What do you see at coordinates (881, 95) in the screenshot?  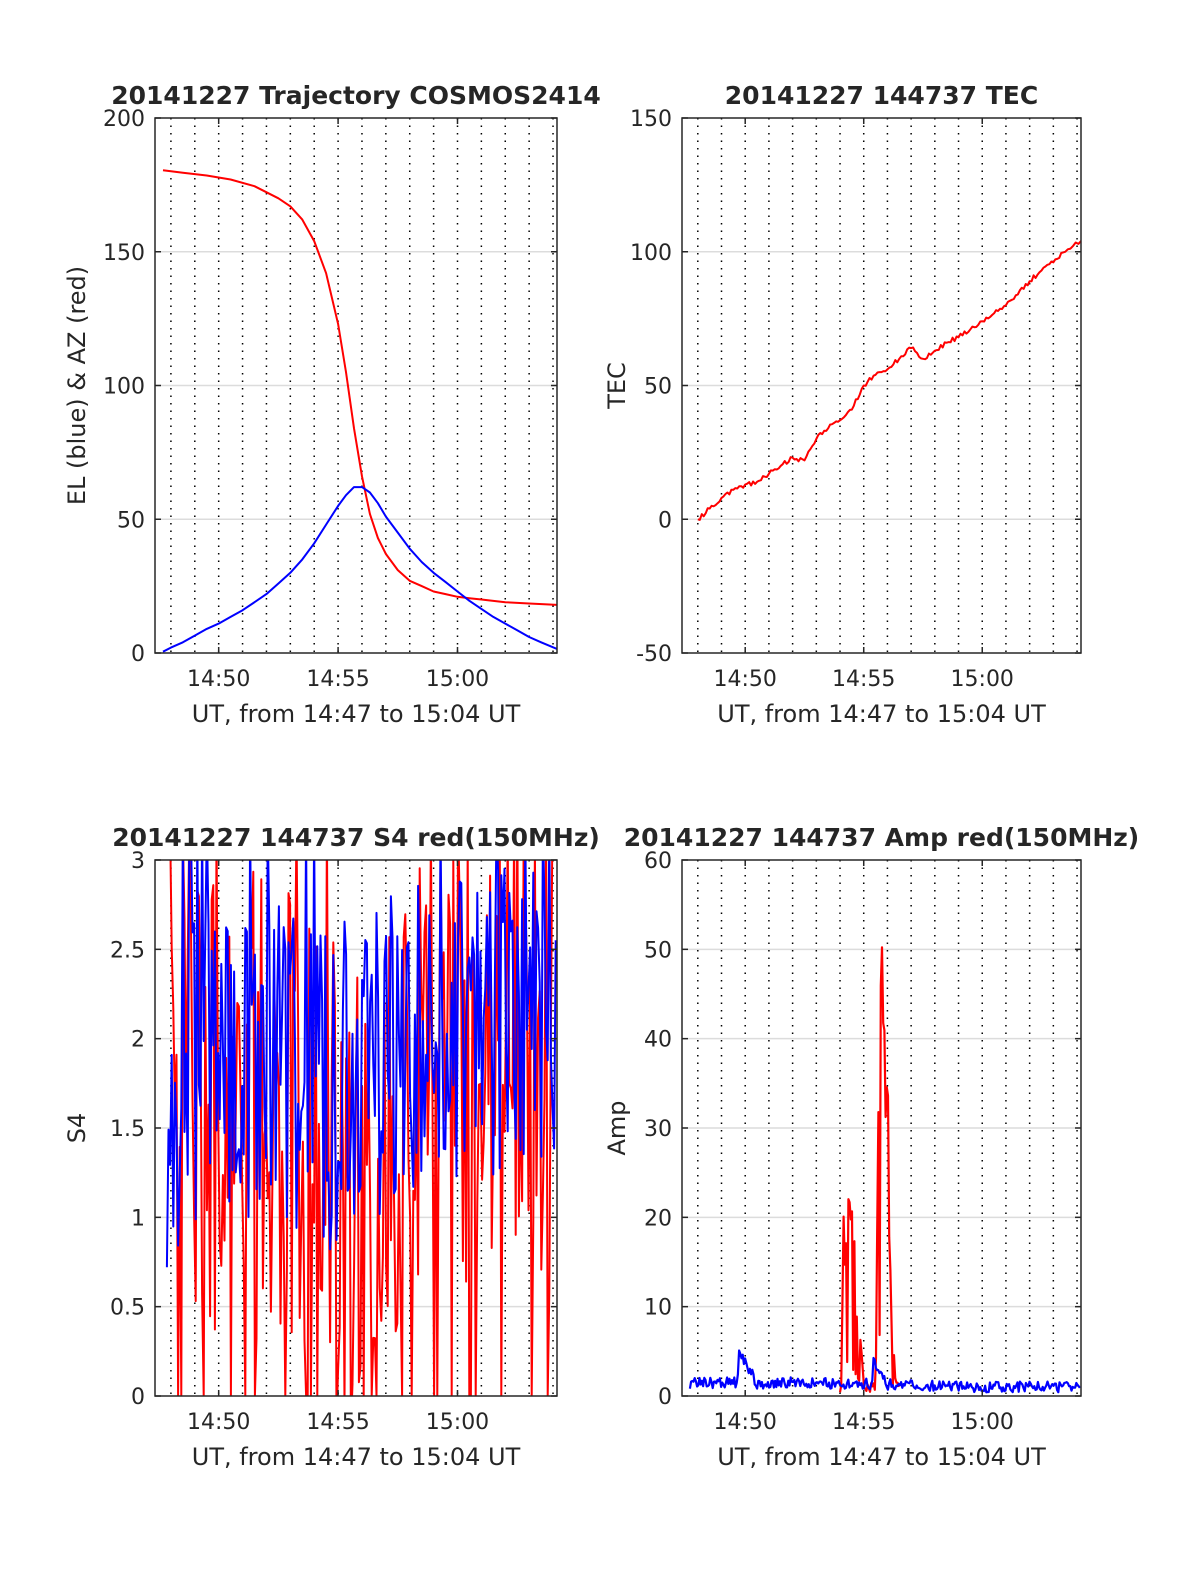 I see `chart-title: 20141227 144737 TEC` at bounding box center [881, 95].